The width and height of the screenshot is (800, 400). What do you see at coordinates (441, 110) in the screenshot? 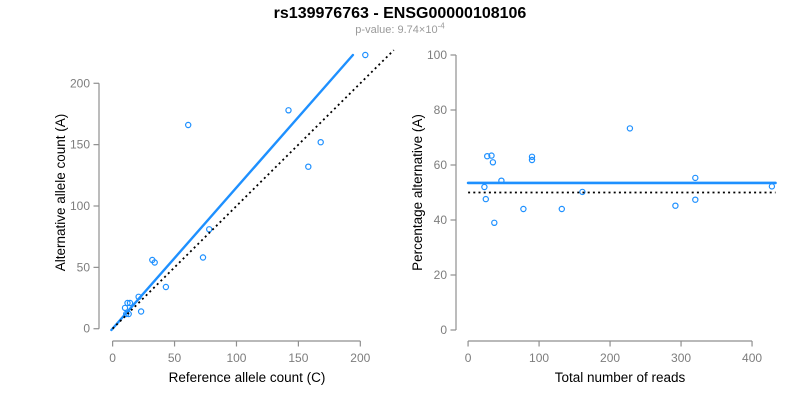
I see `y-tick-label: 80` at bounding box center [441, 110].